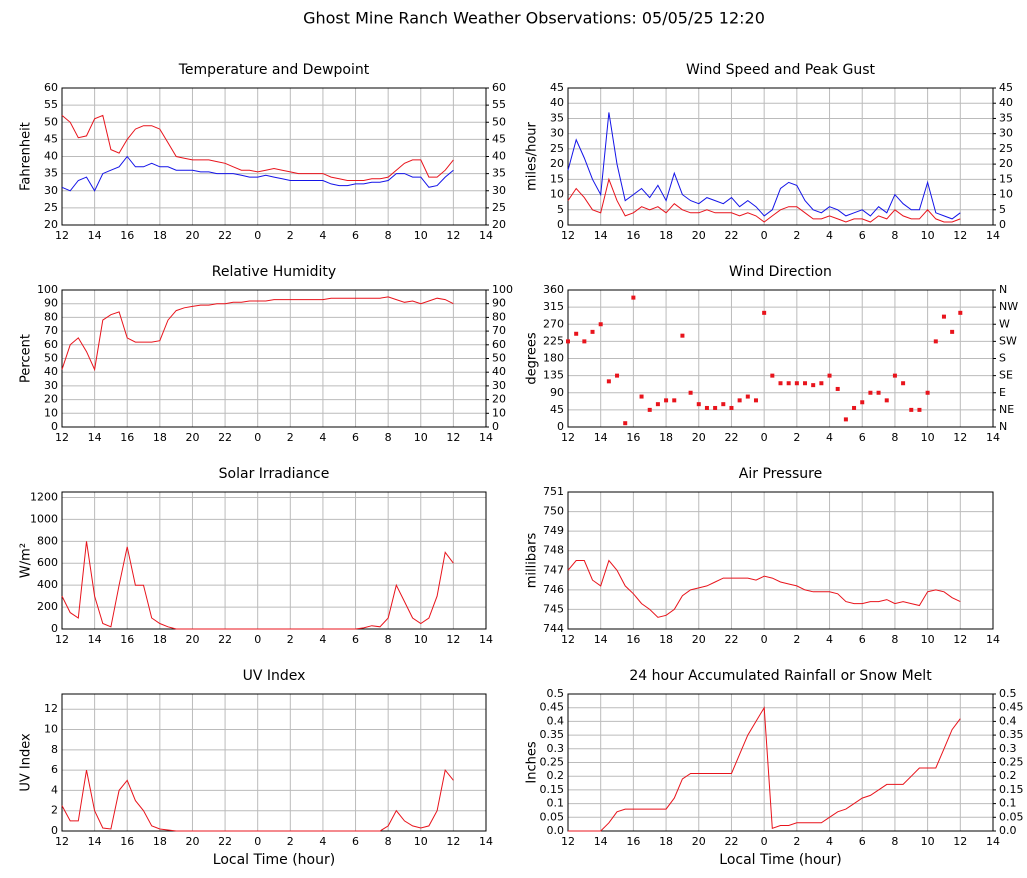 Image resolution: width=1027 pixels, height=878 pixels. I want to click on y-tick-label: 35, so click(51, 173).